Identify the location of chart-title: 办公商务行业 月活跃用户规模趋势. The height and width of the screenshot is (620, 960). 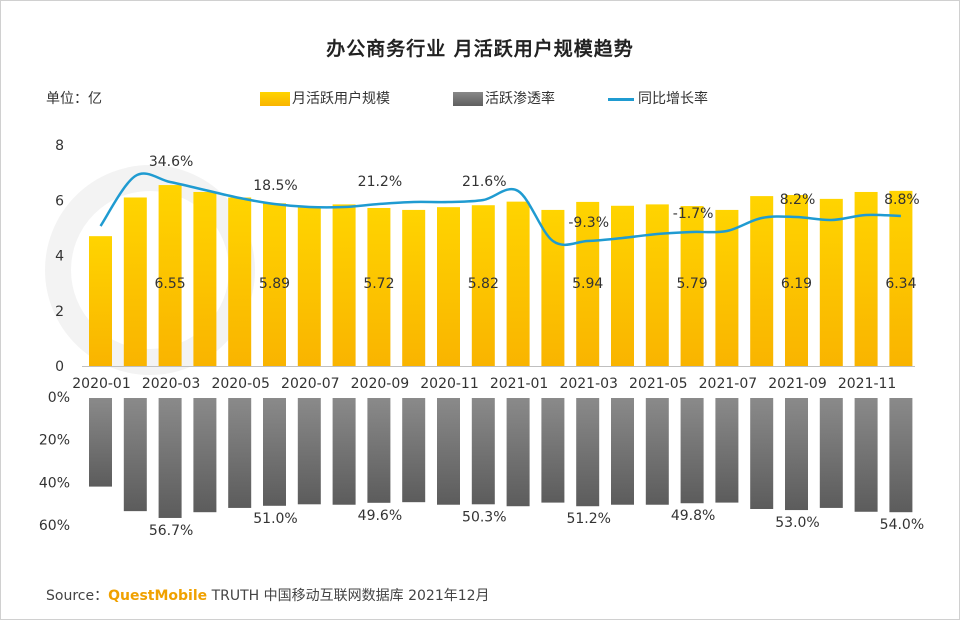
(480, 49).